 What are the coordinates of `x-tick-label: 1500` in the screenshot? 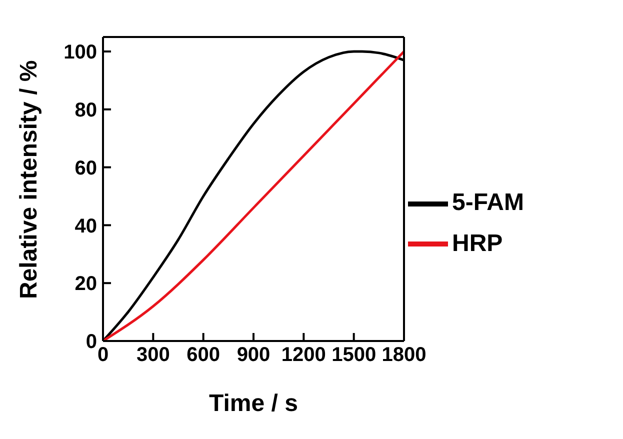 It's located at (354, 355).